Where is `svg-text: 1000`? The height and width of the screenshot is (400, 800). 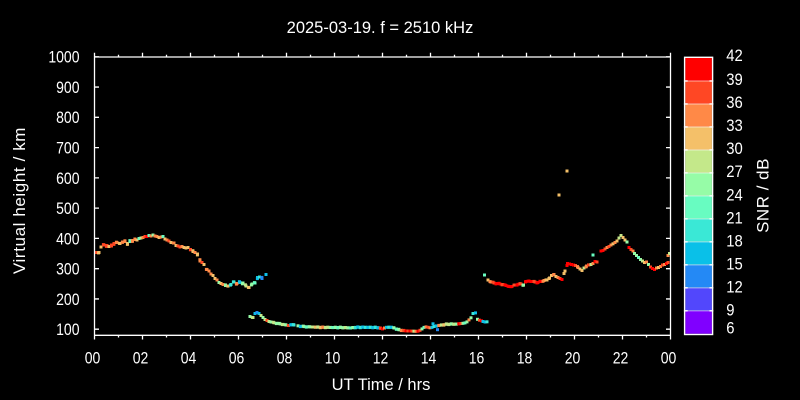
svg-text: 1000 is located at coordinates (63, 58).